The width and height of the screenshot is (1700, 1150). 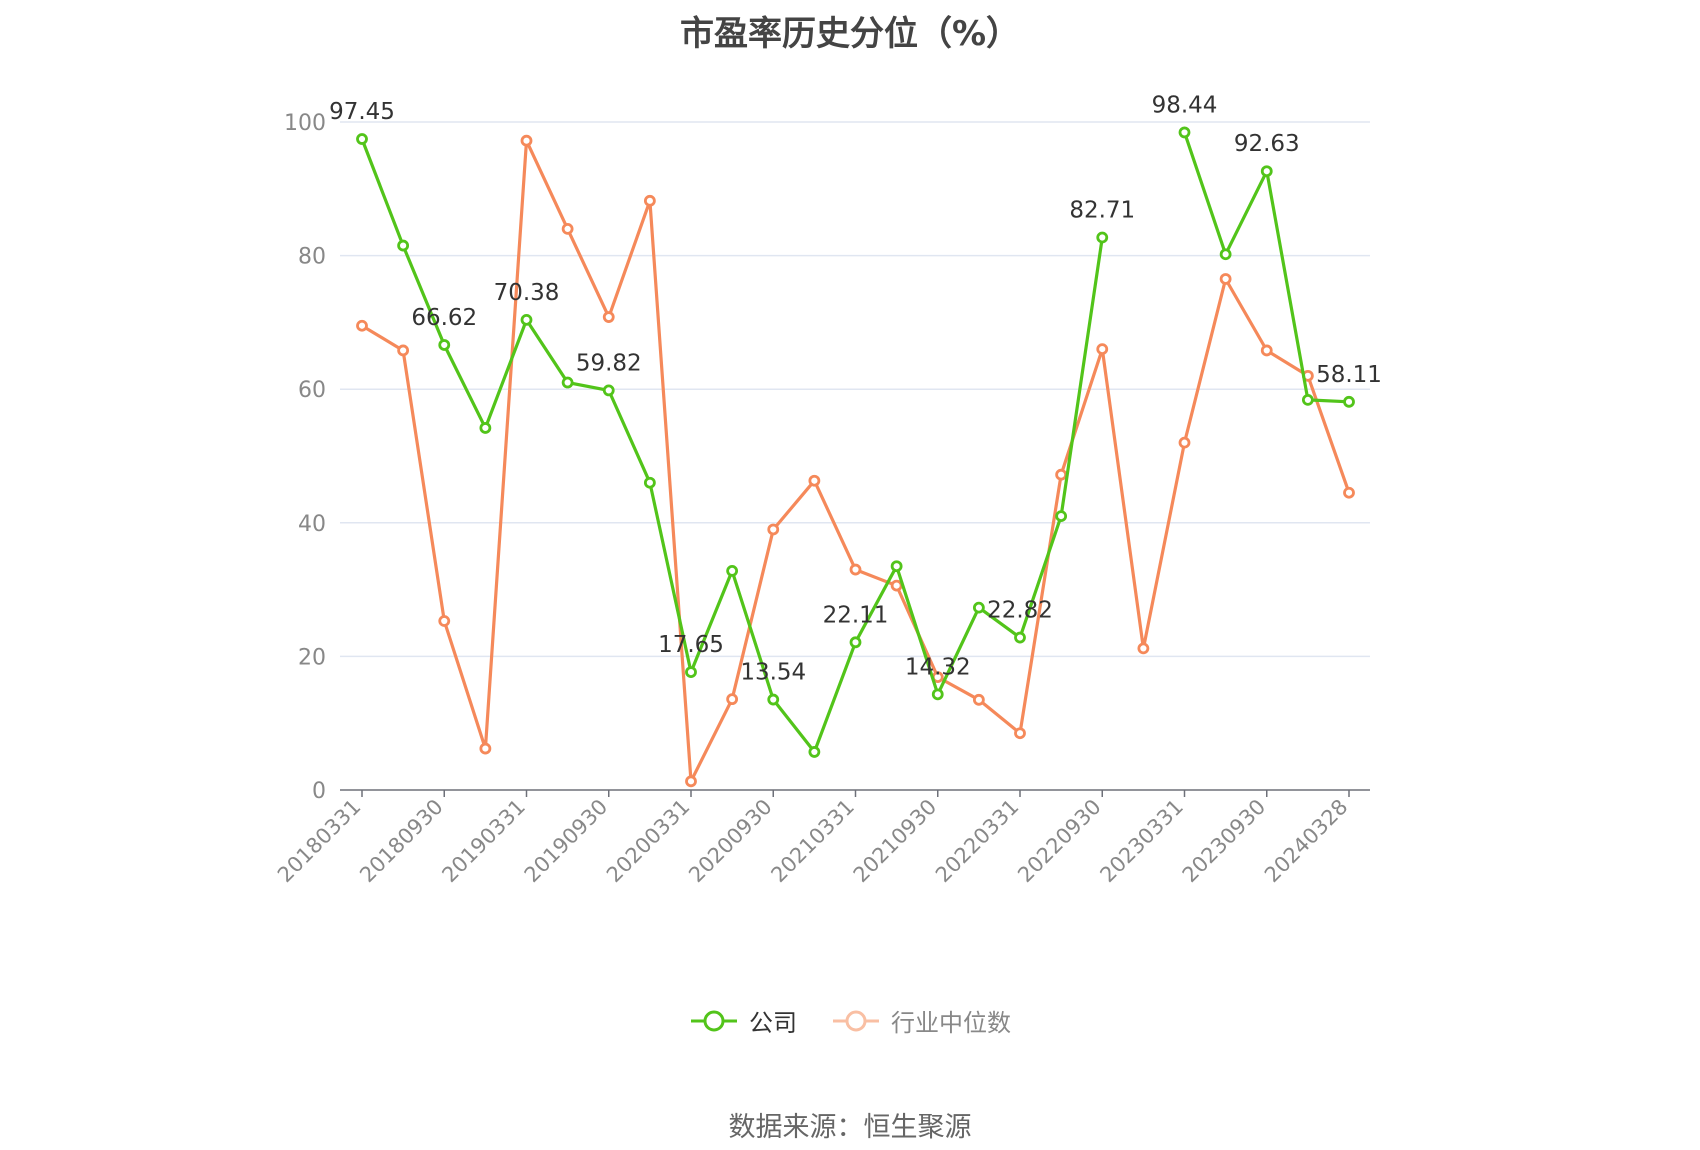 What do you see at coordinates (312, 390) in the screenshot?
I see `y-tick-label: 60` at bounding box center [312, 390].